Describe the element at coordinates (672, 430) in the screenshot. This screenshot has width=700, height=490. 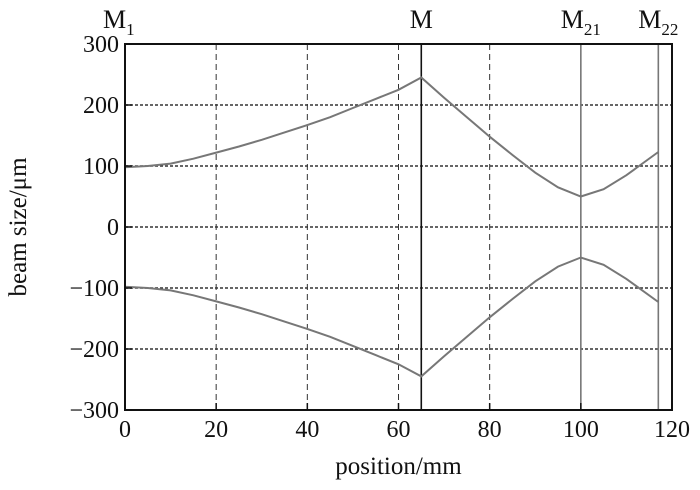
I see `x-tick-label: 120` at that location.